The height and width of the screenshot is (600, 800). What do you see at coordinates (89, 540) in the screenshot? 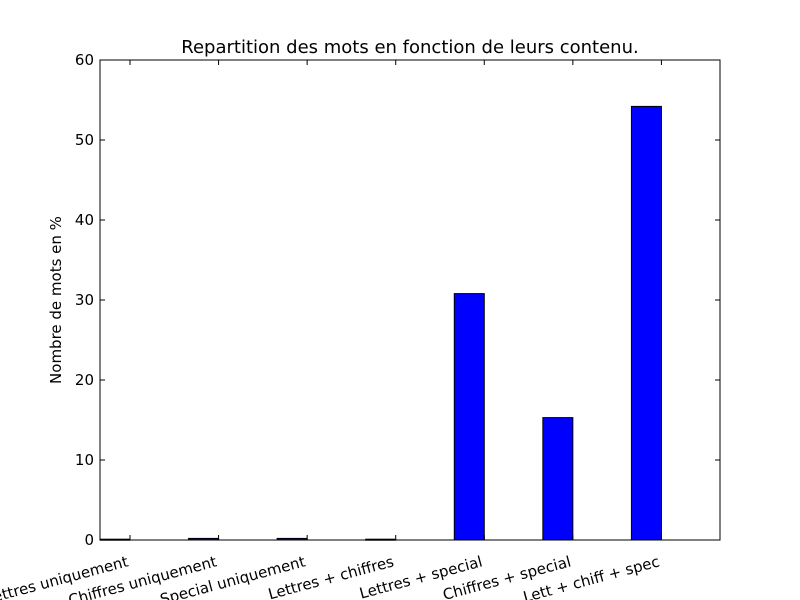
I see `y-tick-label: 0` at bounding box center [89, 540].